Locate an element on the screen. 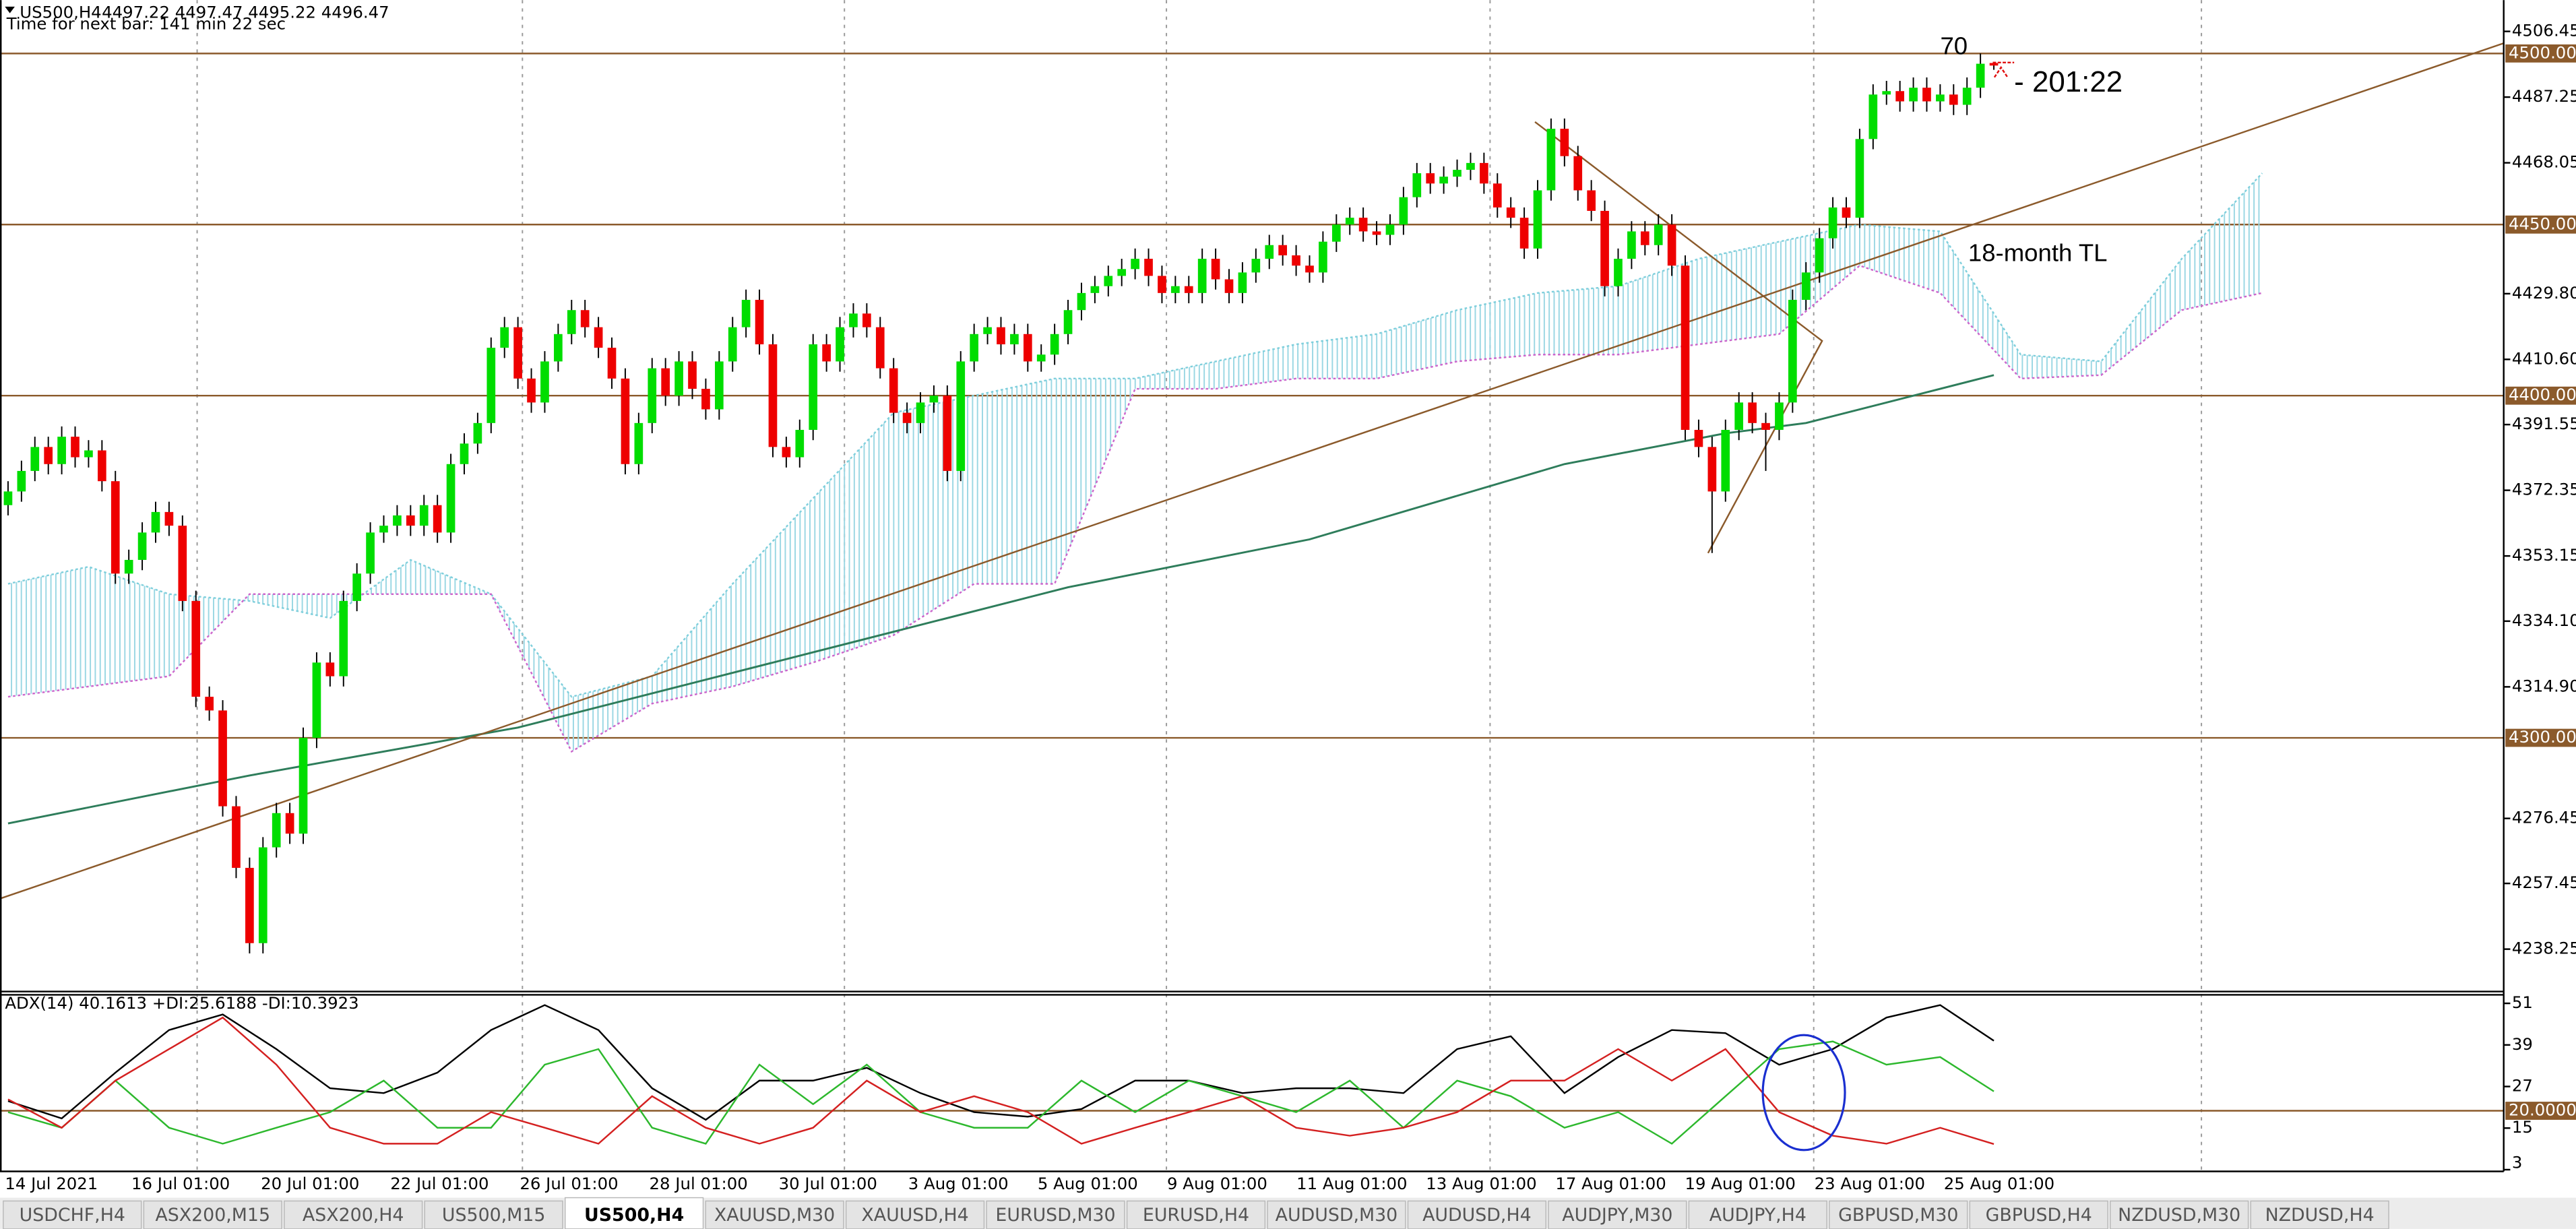  tab-label: NZDUSD,H4 is located at coordinates (2320, 1215).